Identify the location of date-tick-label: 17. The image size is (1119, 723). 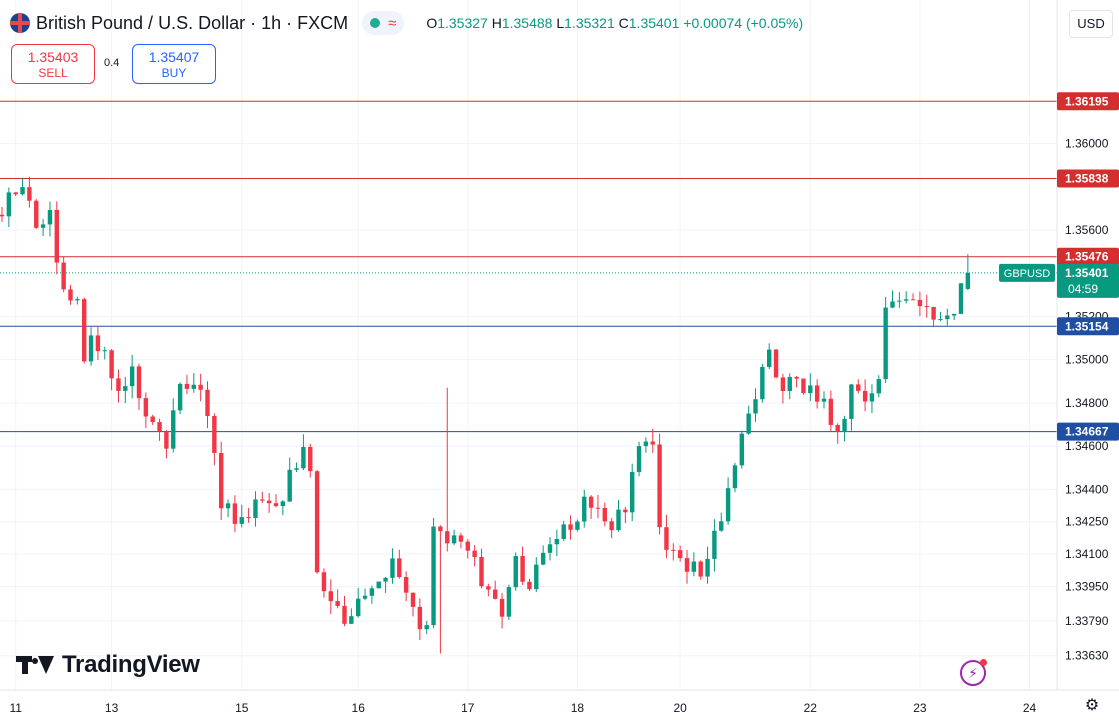
(468, 708).